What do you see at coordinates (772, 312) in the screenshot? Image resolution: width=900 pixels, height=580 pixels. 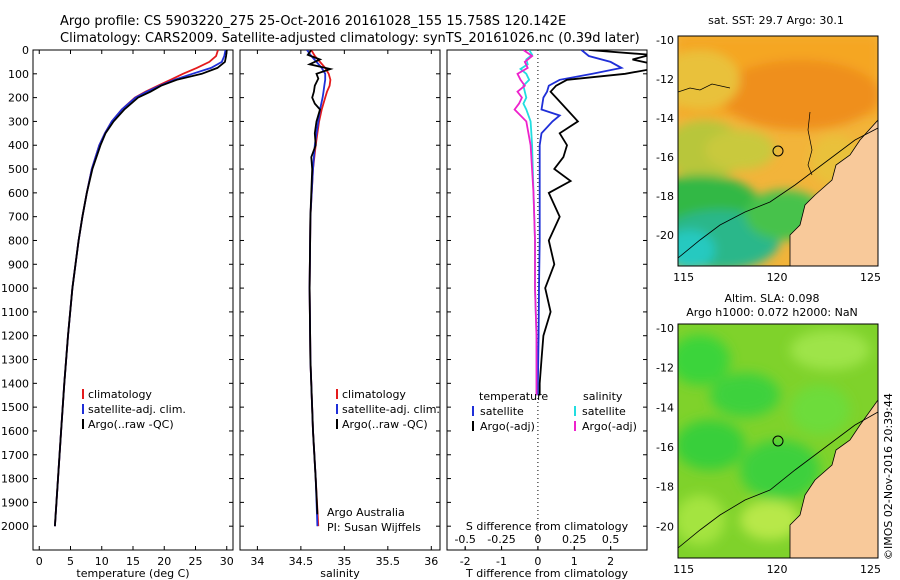 I see `sla-map-title2: Argo h1000: 0.072 h2000: NaN` at bounding box center [772, 312].